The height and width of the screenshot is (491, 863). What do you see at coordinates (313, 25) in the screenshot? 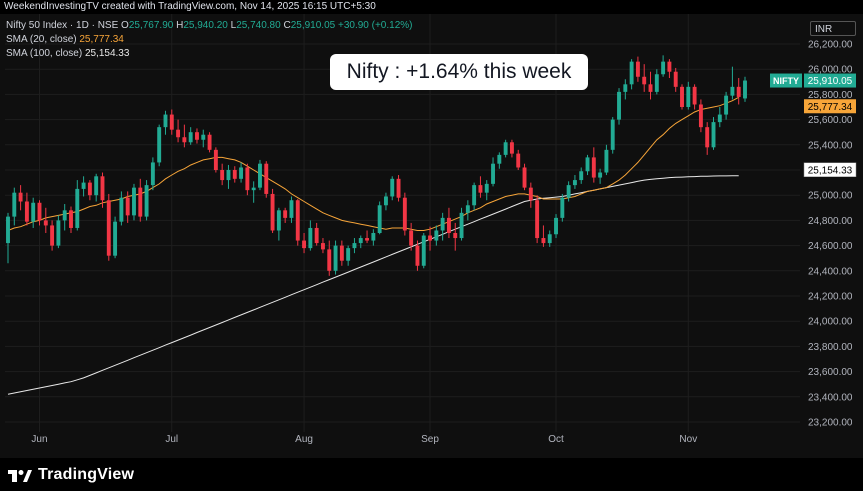
I see `legend-close-value: 25,910.05` at bounding box center [313, 25].